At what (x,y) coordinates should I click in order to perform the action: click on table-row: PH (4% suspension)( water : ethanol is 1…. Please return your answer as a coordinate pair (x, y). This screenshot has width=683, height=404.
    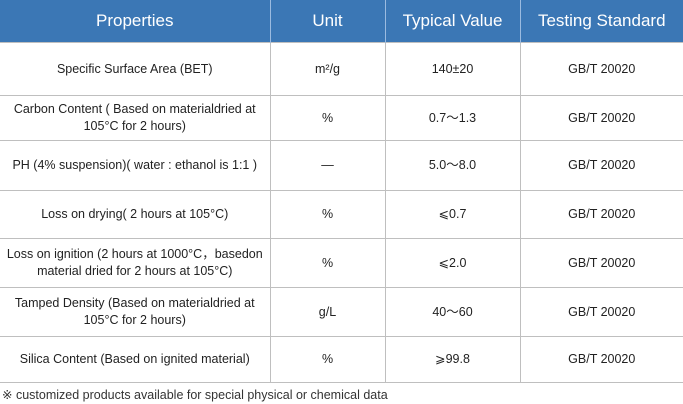
    Looking at the image, I should click on (341, 165).